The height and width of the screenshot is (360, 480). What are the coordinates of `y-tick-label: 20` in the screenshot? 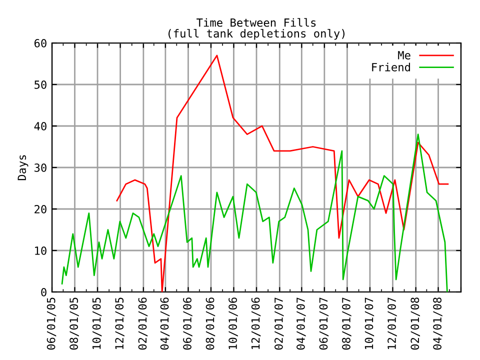 It's located at (40, 209).